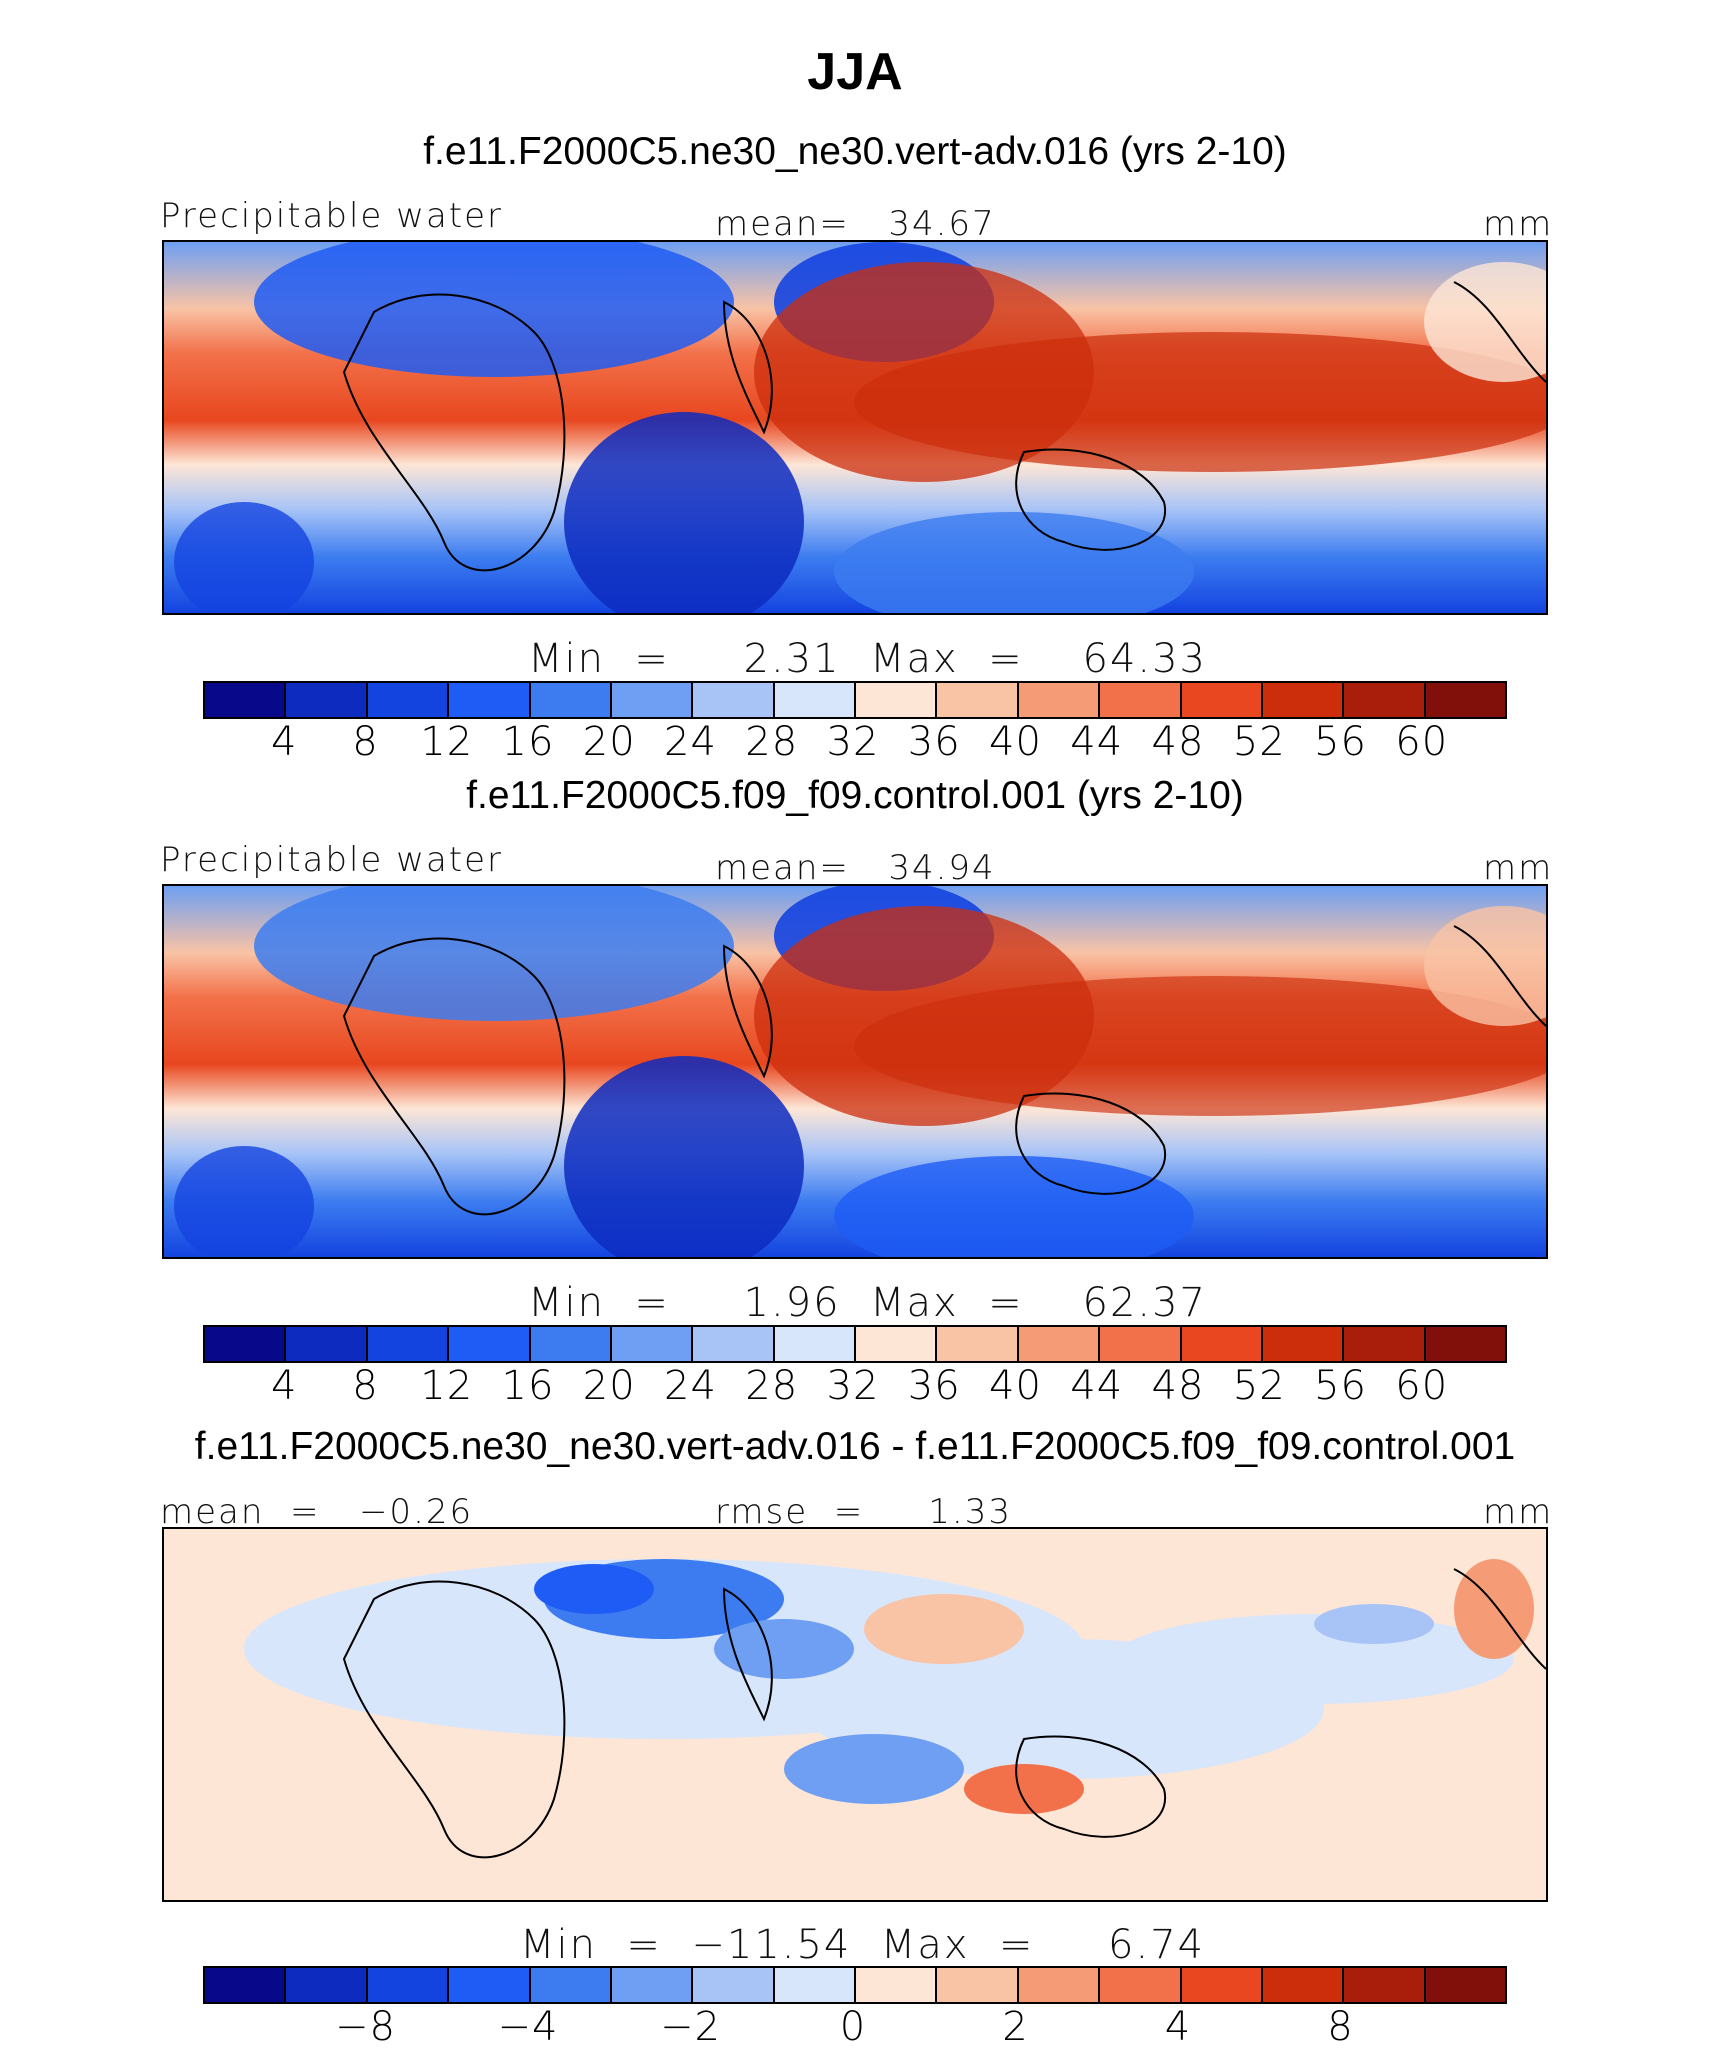  I want to click on figure-title: JJA, so click(855, 72).